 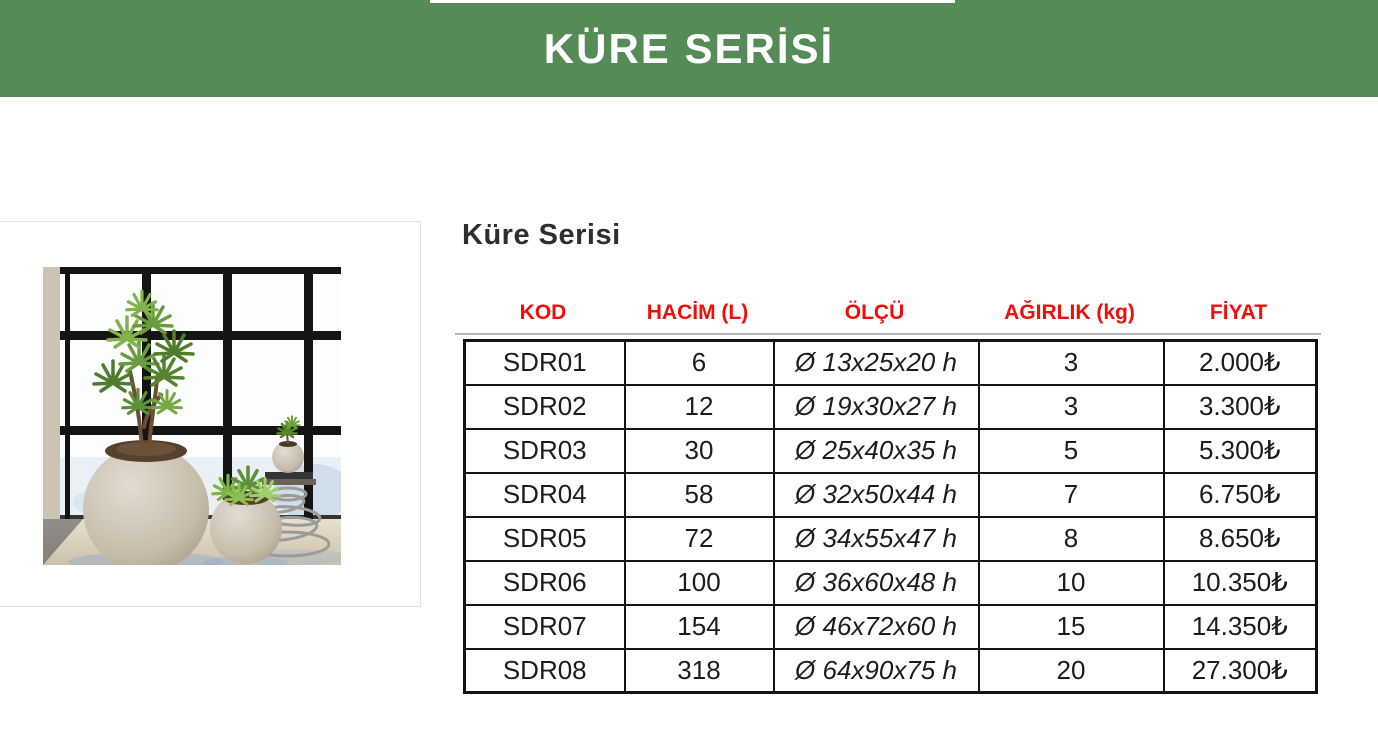 What do you see at coordinates (544, 538) in the screenshot?
I see `cell-kod: SDR05` at bounding box center [544, 538].